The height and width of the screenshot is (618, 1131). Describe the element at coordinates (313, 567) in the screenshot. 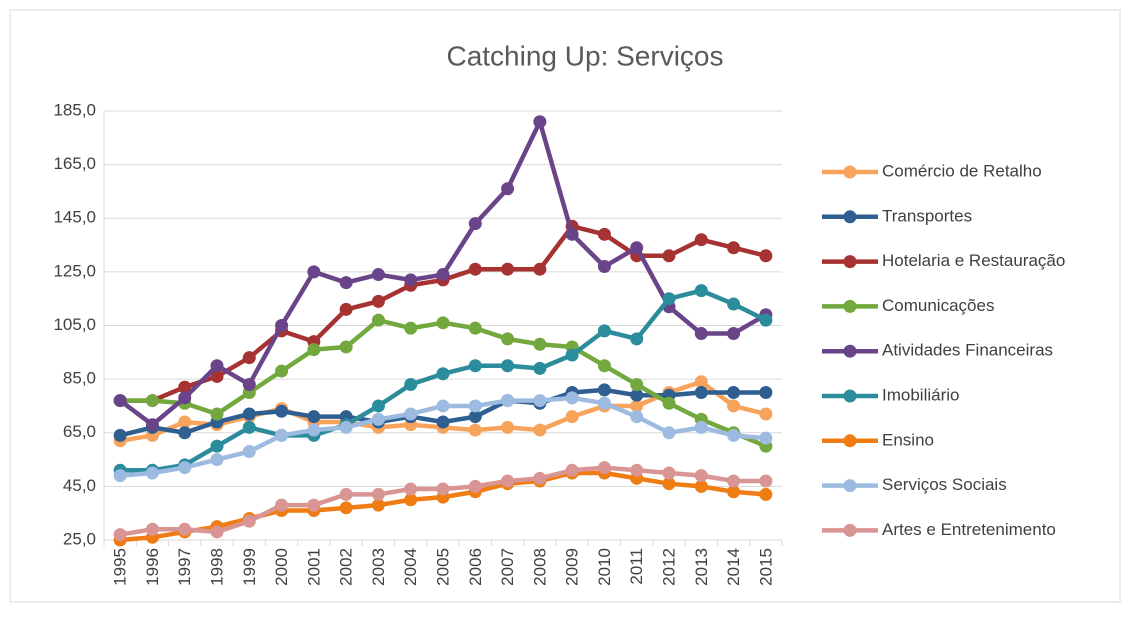

I see `x-tick-label: 2001` at that location.